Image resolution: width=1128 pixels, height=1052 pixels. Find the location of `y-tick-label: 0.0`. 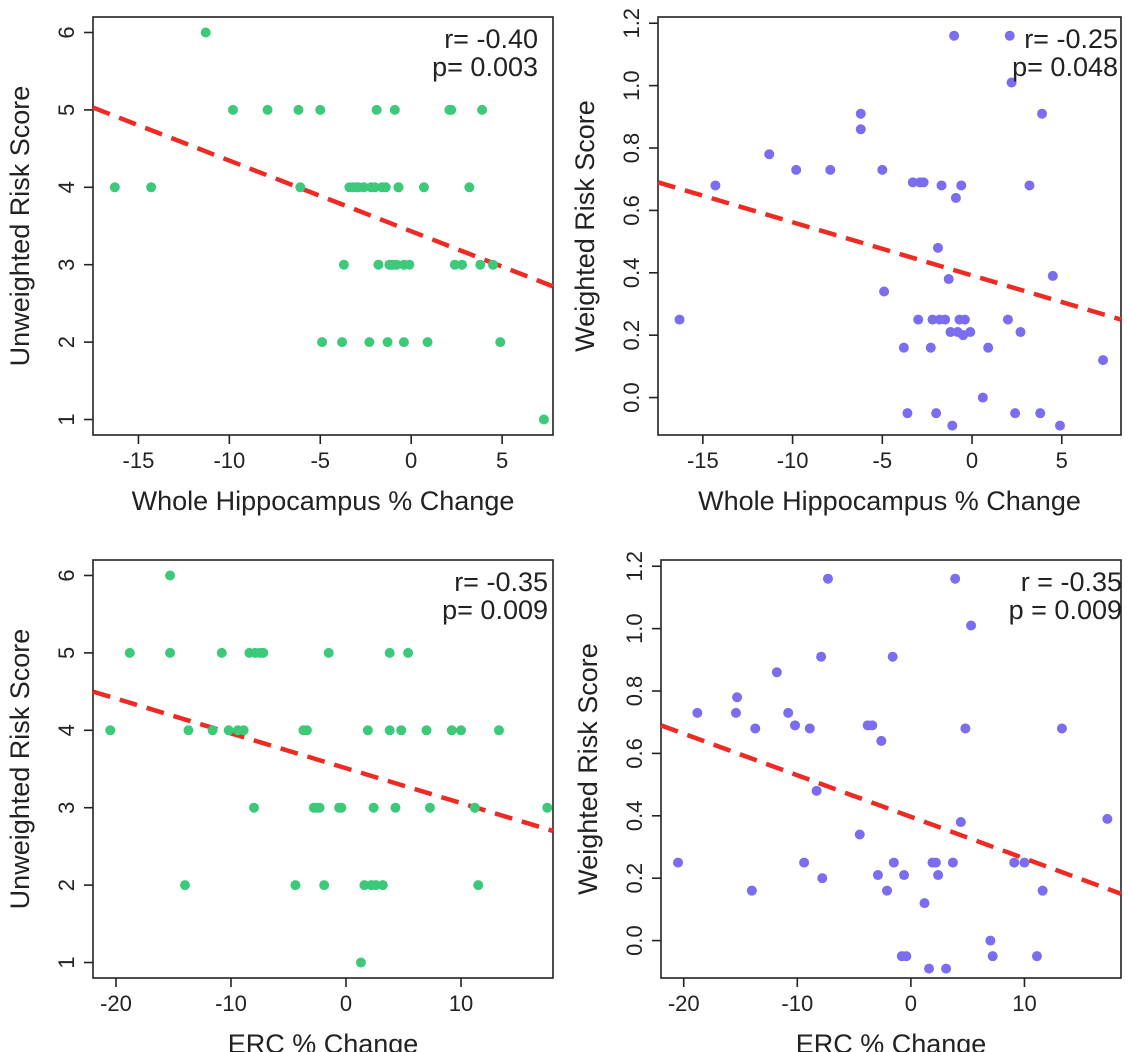

y-tick-label: 0.0 is located at coordinates (634, 940).